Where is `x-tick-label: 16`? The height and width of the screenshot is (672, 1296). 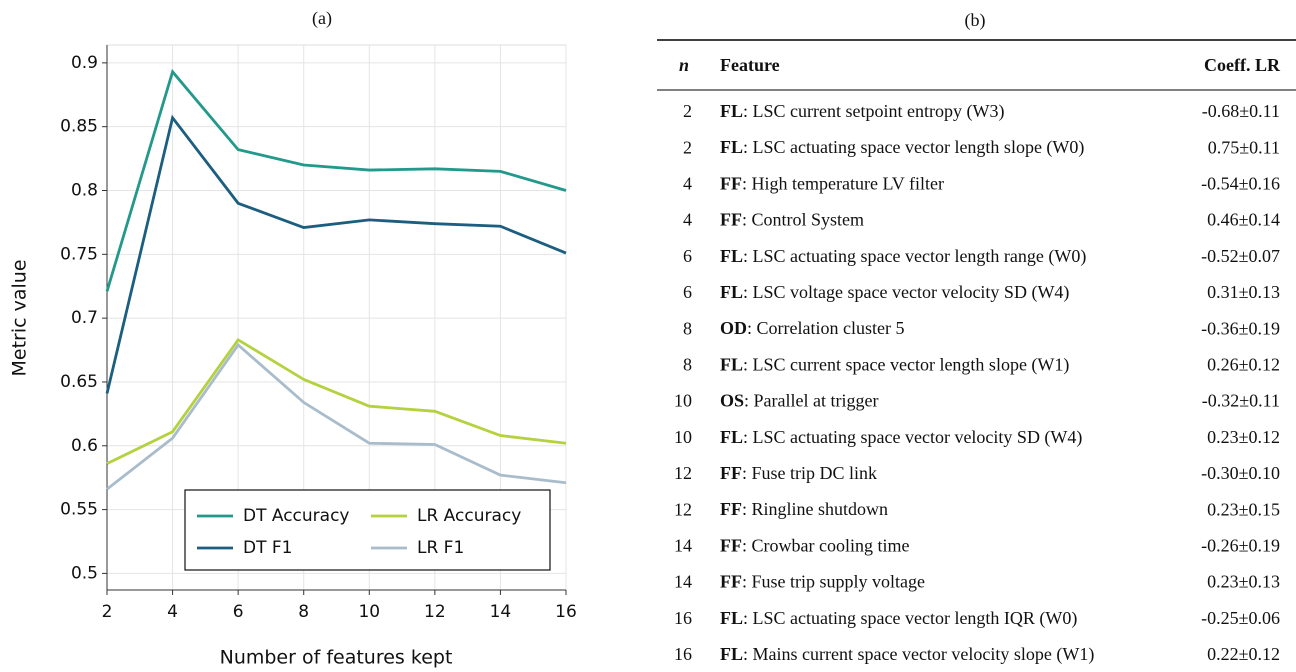 x-tick-label: 16 is located at coordinates (566, 612).